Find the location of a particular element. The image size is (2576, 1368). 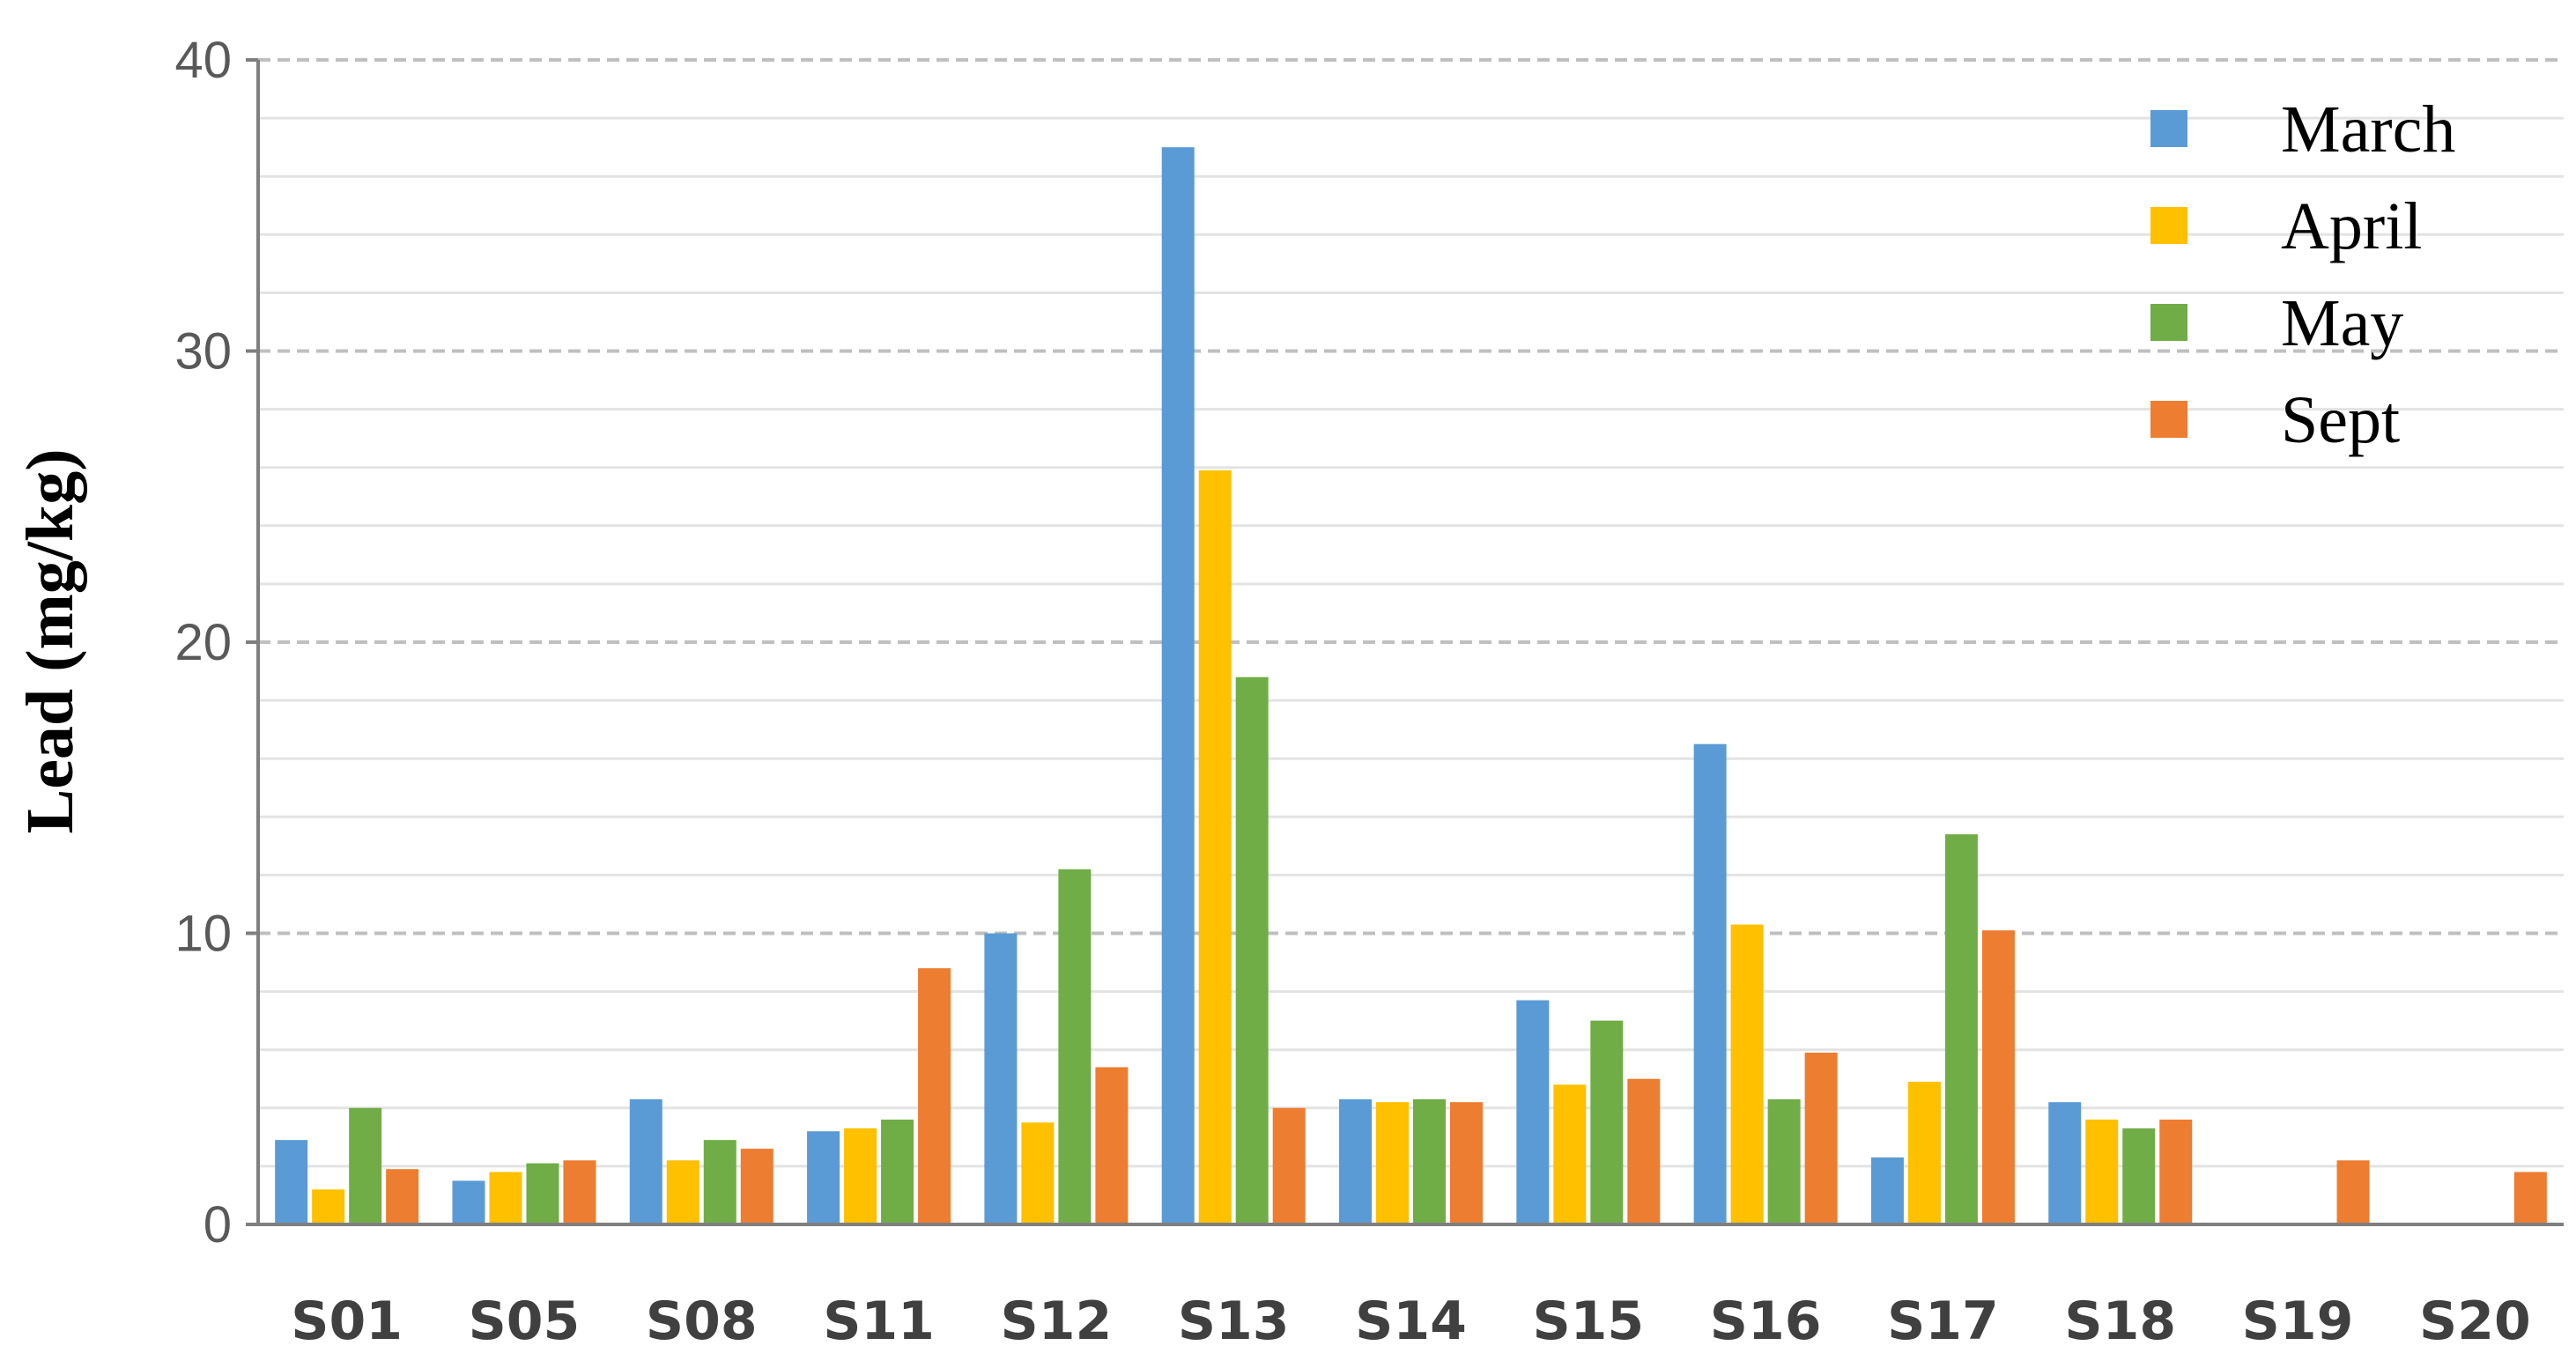

x-tick-label: S01 is located at coordinates (347, 1321).